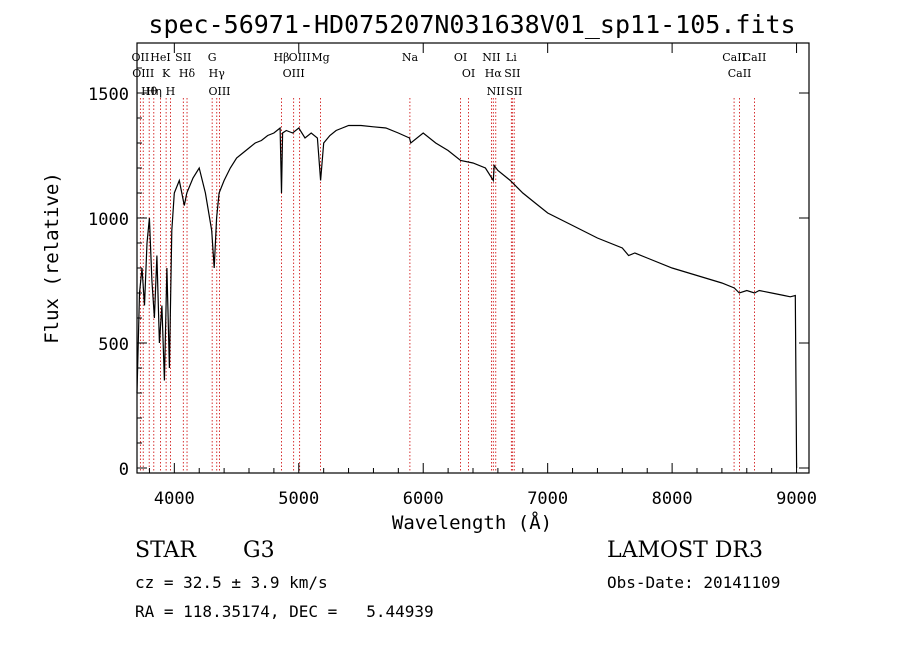  I want to click on line-marker-label: Na, so click(410, 57).